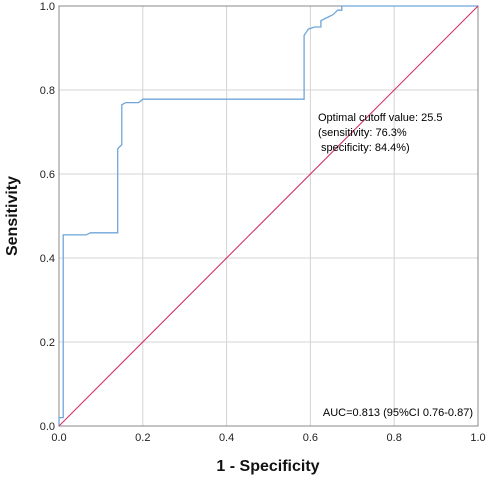 The image size is (489, 481). What do you see at coordinates (47, 343) in the screenshot?
I see `y-tick-label: 0.2` at bounding box center [47, 343].